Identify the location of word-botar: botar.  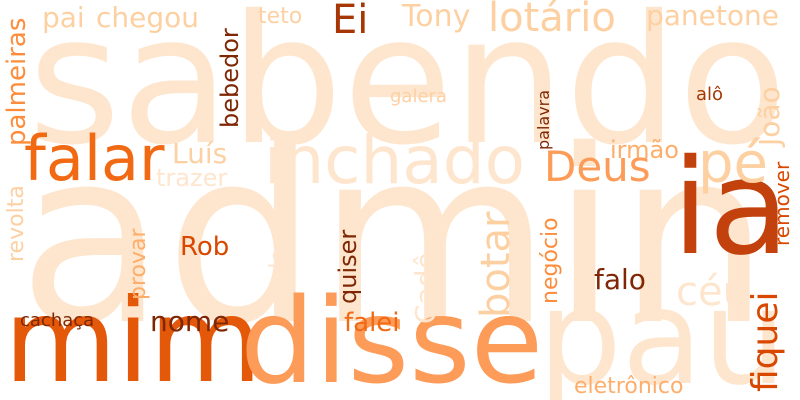
(496, 264).